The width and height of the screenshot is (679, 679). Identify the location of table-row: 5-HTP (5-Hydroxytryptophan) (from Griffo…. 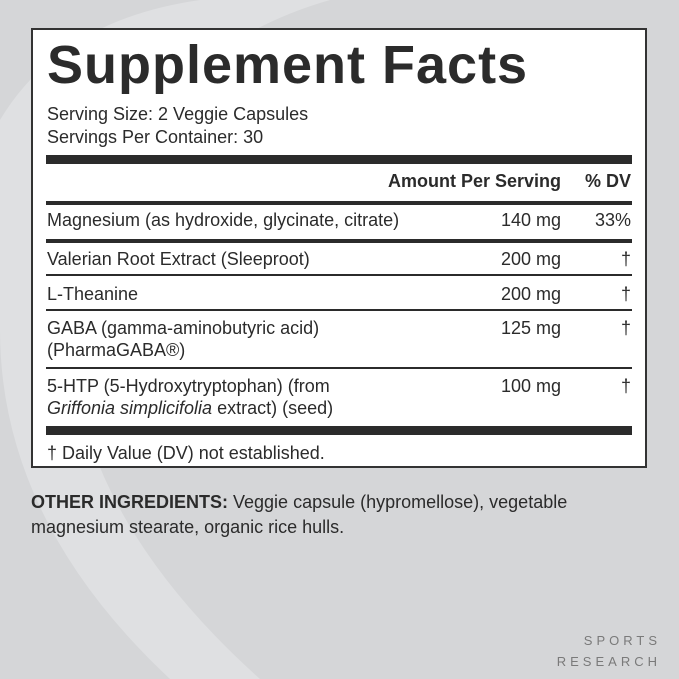
(339, 397).